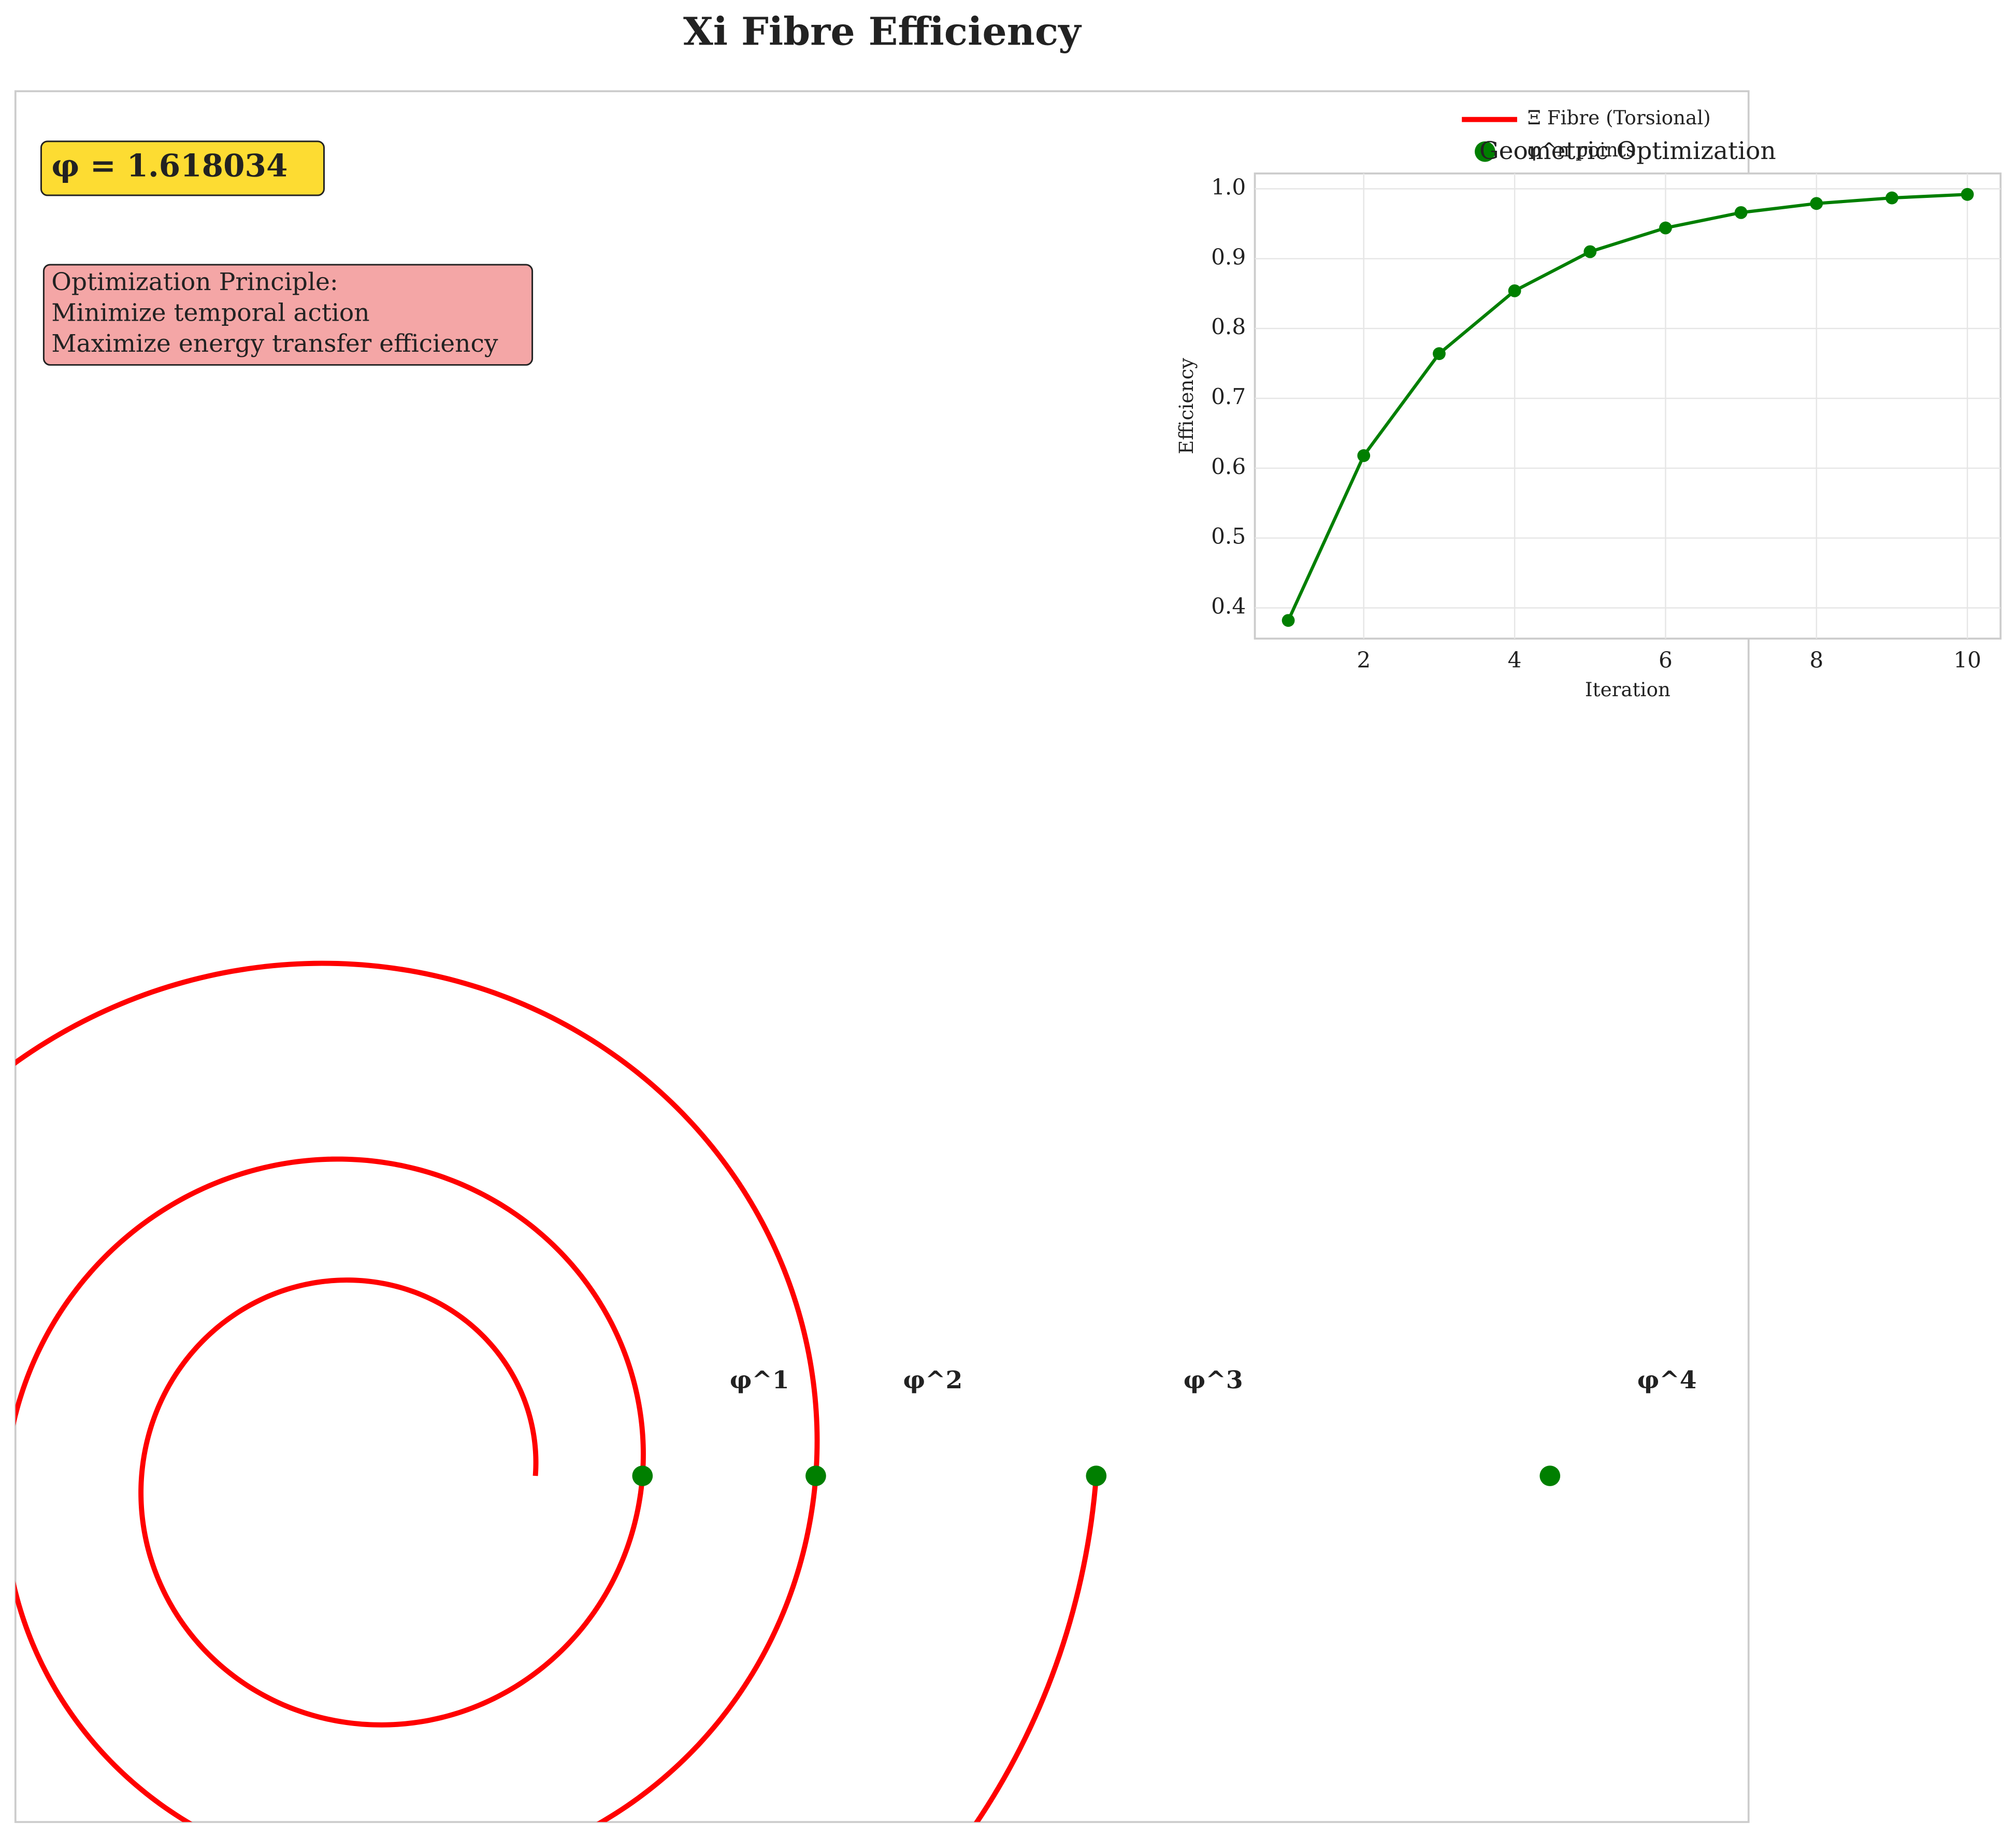  I want to click on x-axis-label: Iteration, so click(1628, 689).